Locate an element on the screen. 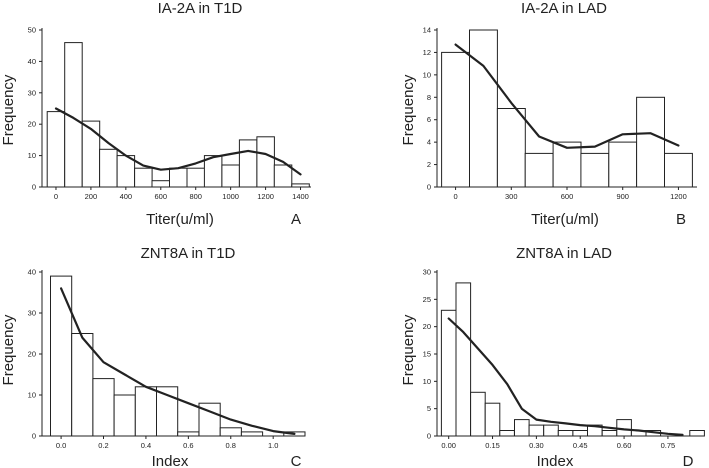 The width and height of the screenshot is (709, 468). chart-title: IA-2A in T1D is located at coordinates (200, 8).